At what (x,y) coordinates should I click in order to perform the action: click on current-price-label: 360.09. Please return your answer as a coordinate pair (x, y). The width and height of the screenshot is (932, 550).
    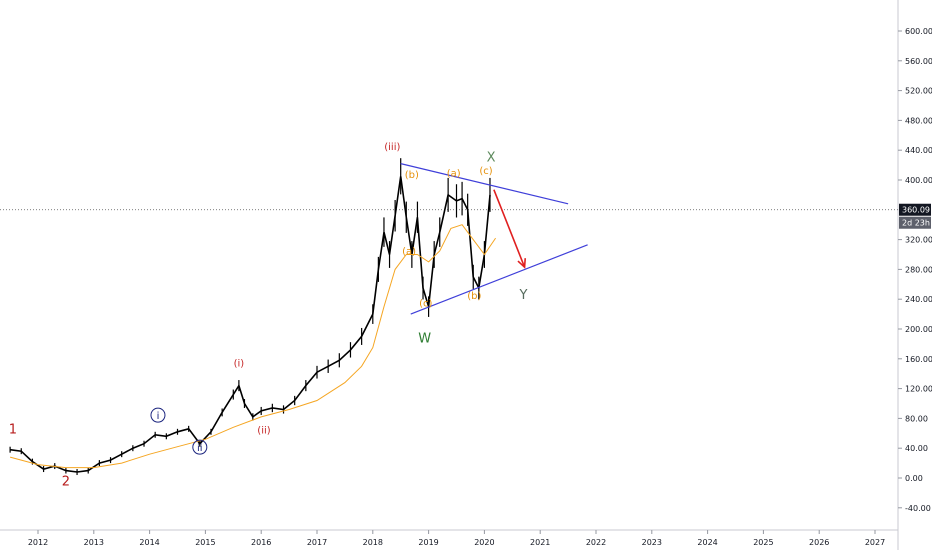
    Looking at the image, I should click on (916, 210).